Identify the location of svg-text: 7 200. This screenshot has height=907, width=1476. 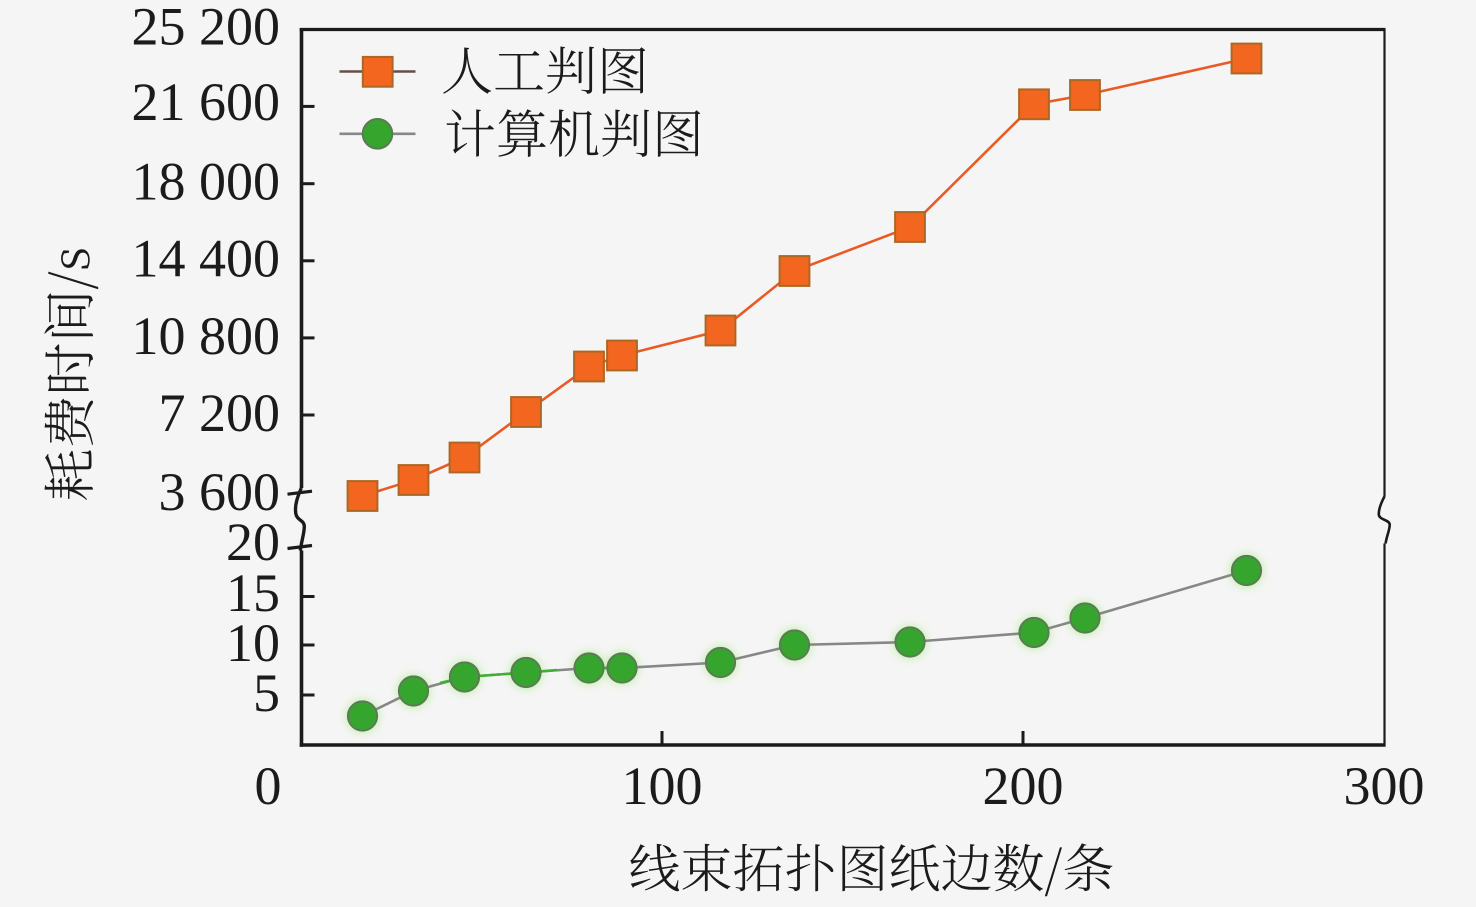
(220, 413).